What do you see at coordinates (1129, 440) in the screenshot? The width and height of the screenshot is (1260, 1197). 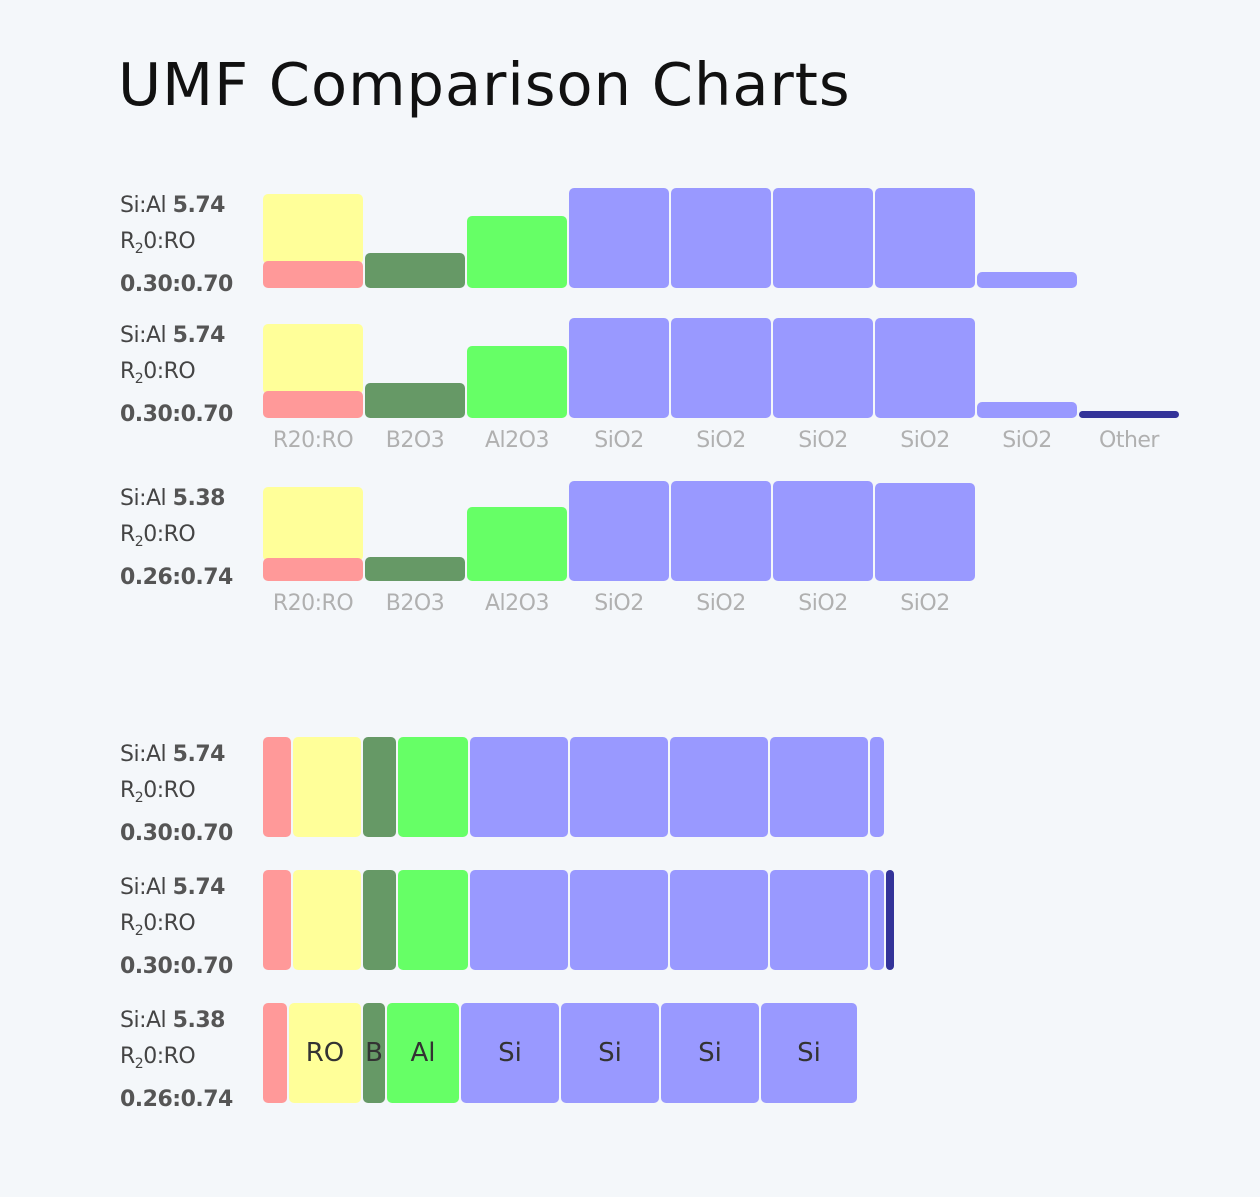 I see `tick-label: Other` at bounding box center [1129, 440].